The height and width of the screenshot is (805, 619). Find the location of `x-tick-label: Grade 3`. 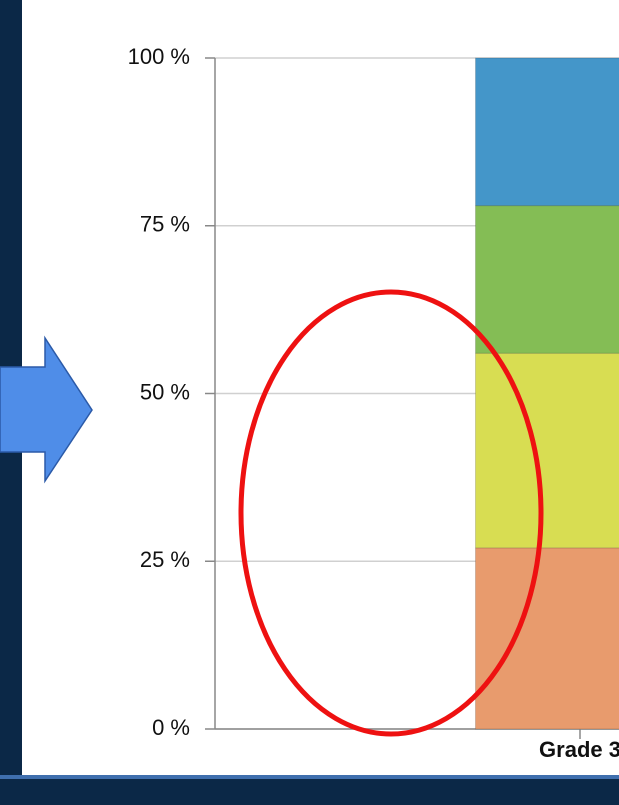

x-tick-label: Grade 3 is located at coordinates (579, 749).